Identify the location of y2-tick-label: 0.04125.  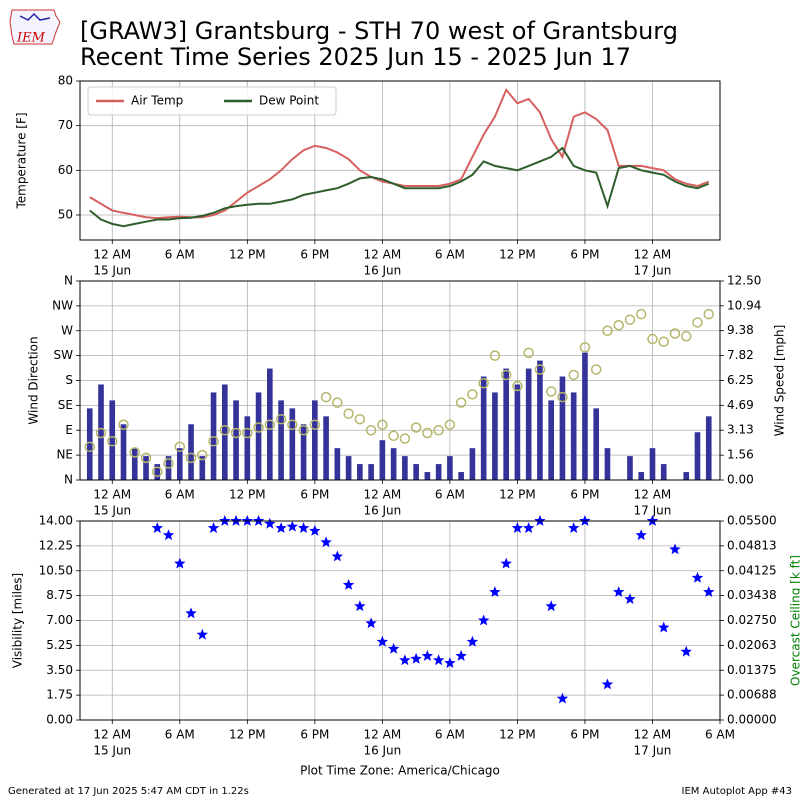
(752, 570).